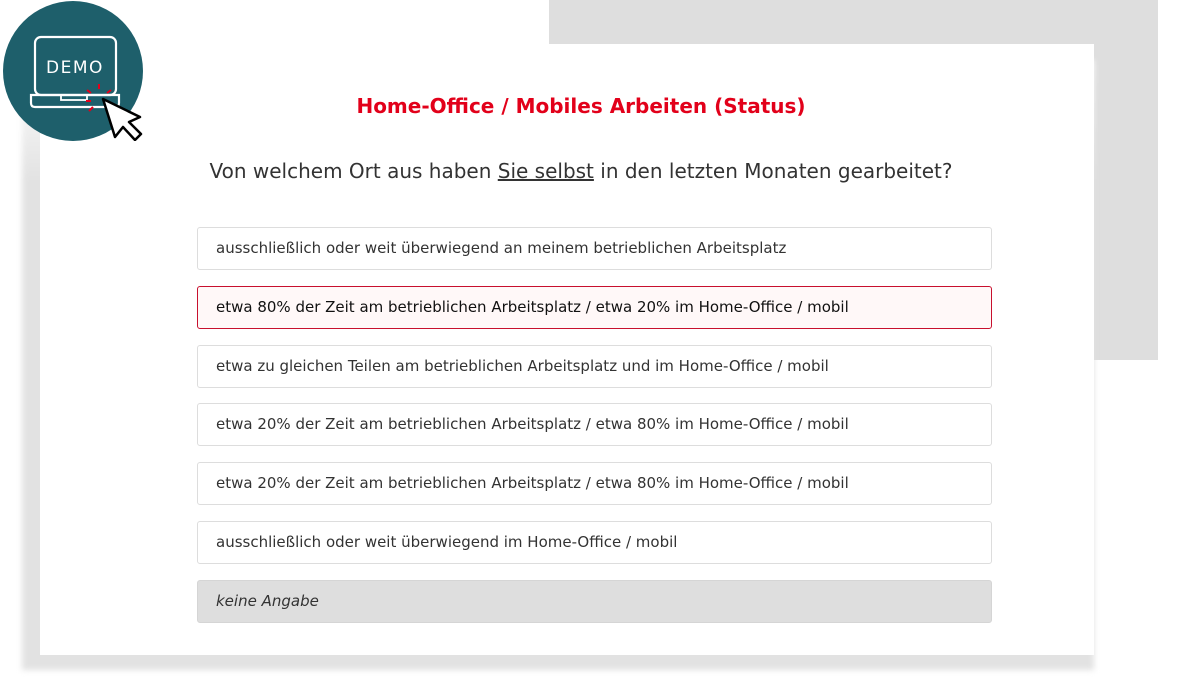 This screenshot has height=700, width=1200. What do you see at coordinates (594, 601) in the screenshot?
I see `no-answer-option: keine Angabe` at bounding box center [594, 601].